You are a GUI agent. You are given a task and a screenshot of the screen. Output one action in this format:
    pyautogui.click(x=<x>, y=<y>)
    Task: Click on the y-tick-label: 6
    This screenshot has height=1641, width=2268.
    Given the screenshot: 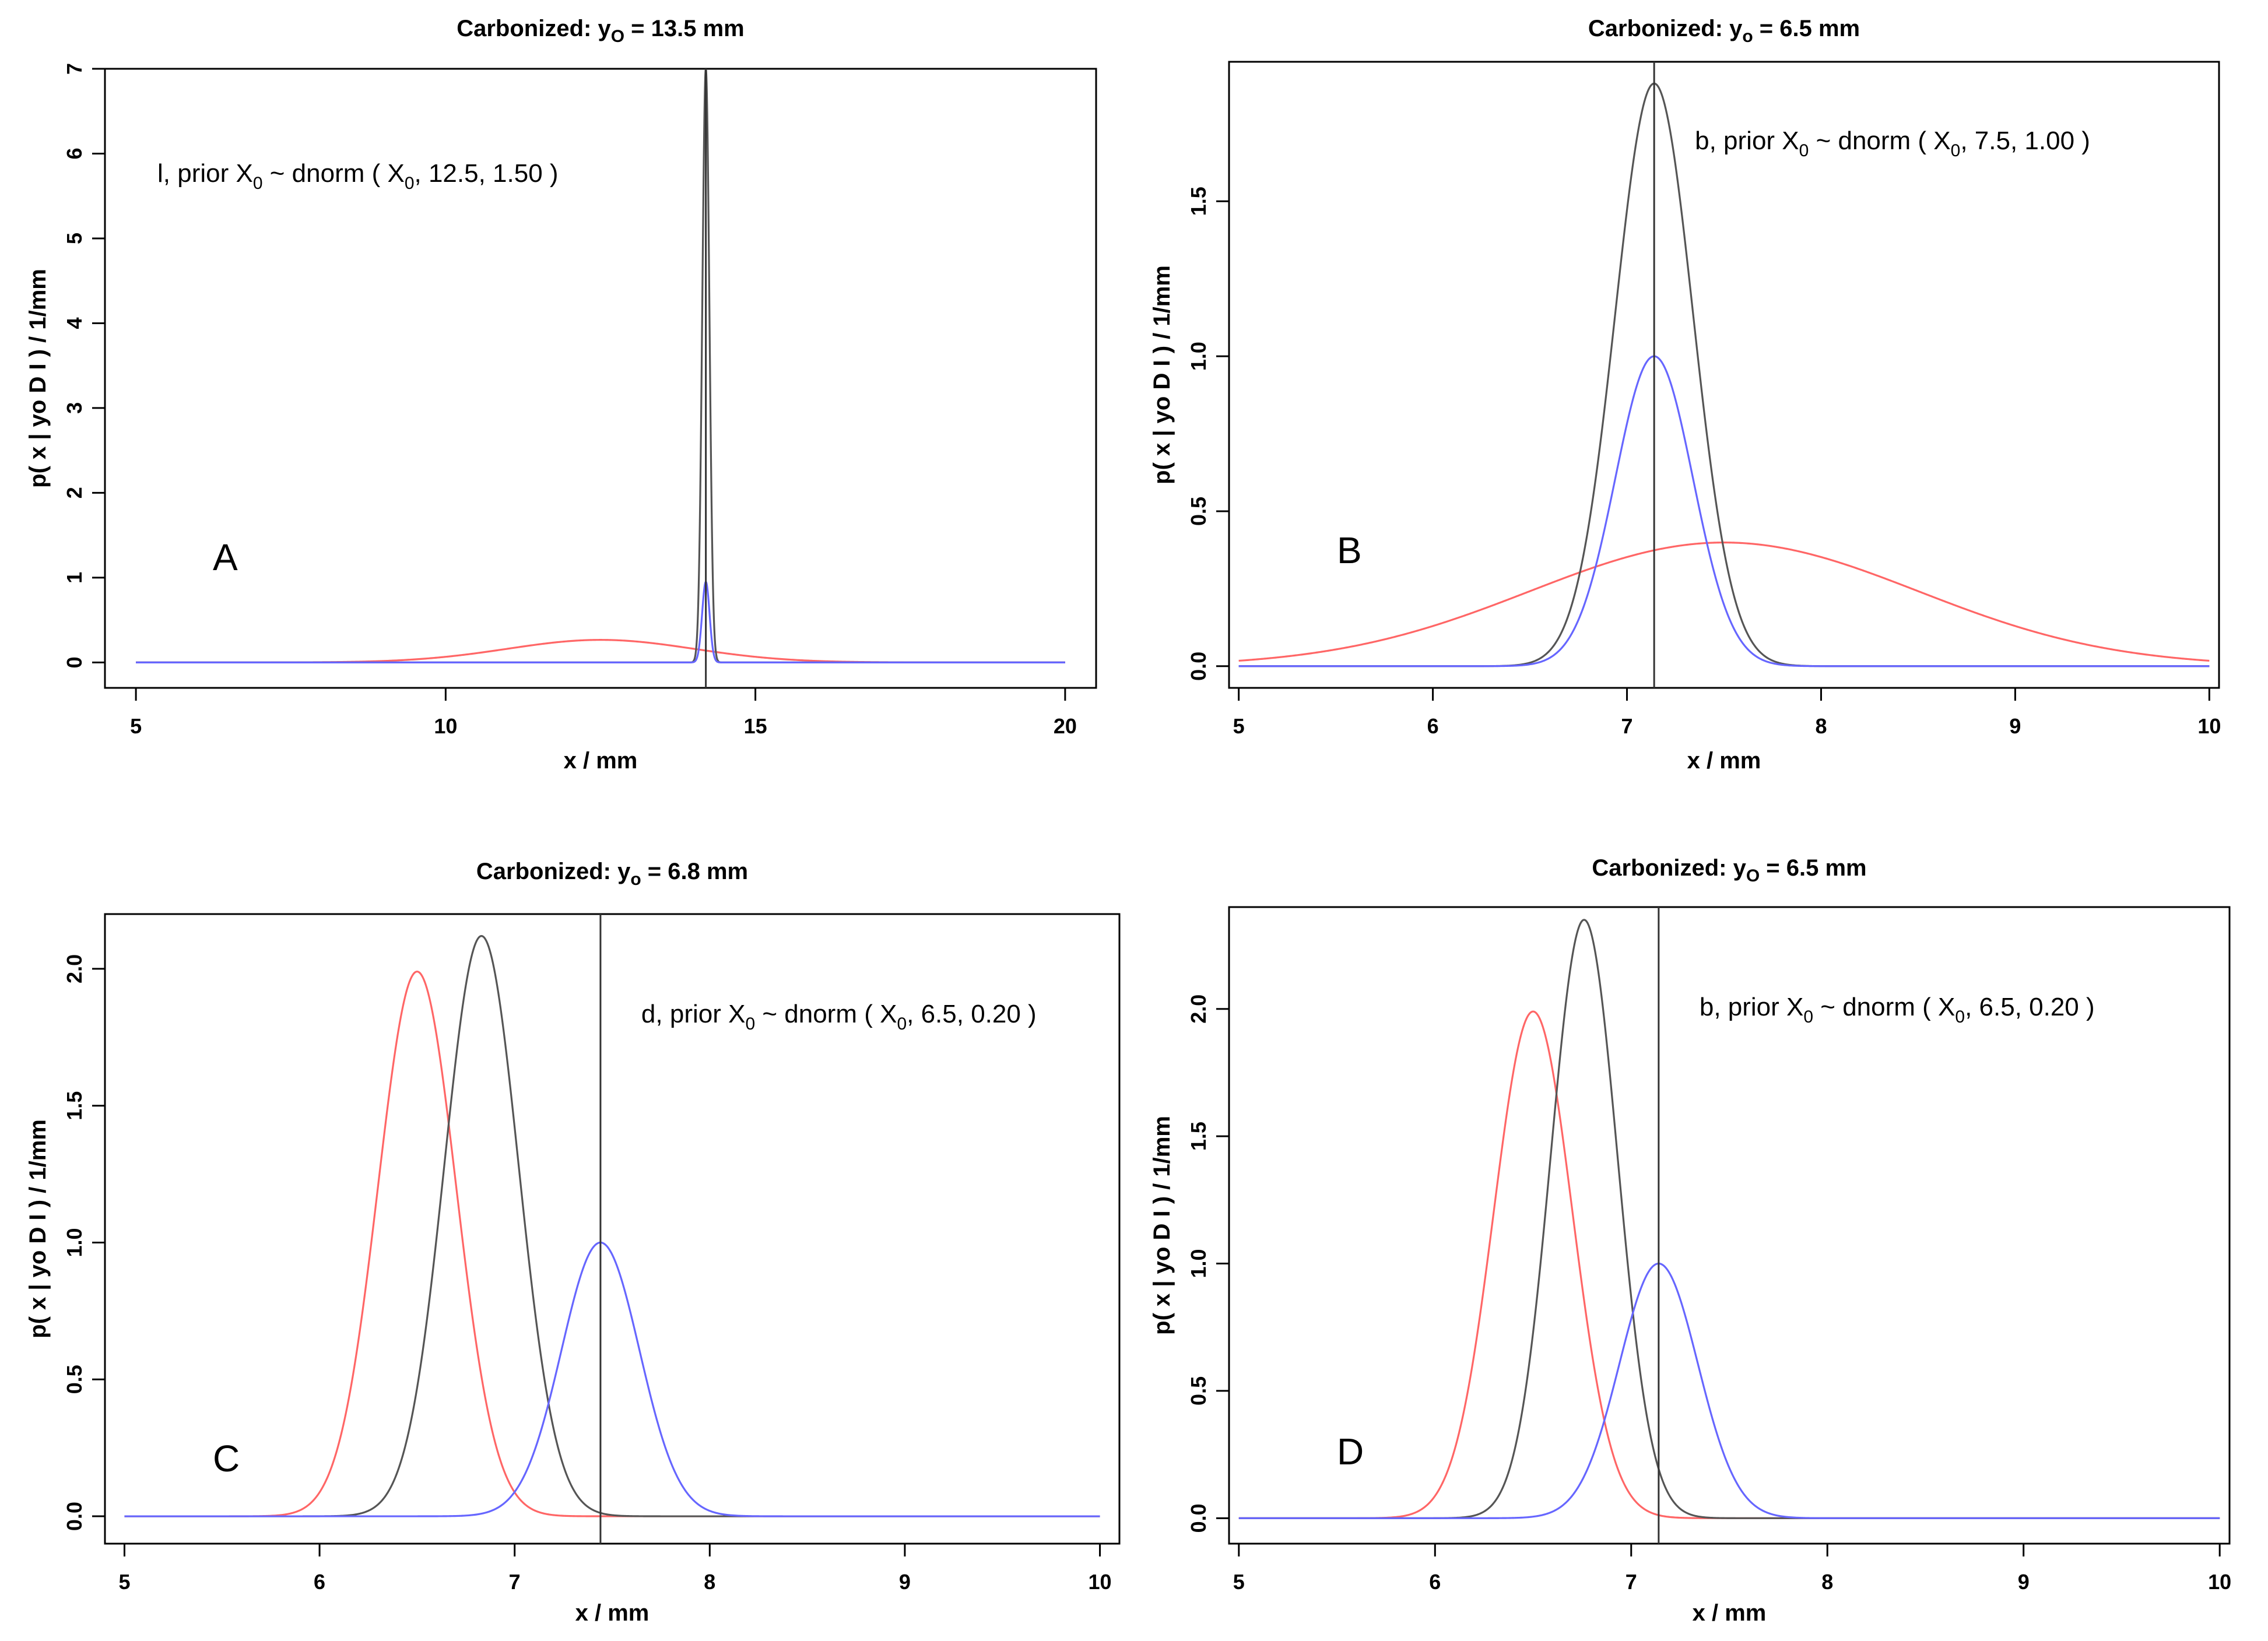 What is the action you would take?
    pyautogui.click(x=74, y=153)
    